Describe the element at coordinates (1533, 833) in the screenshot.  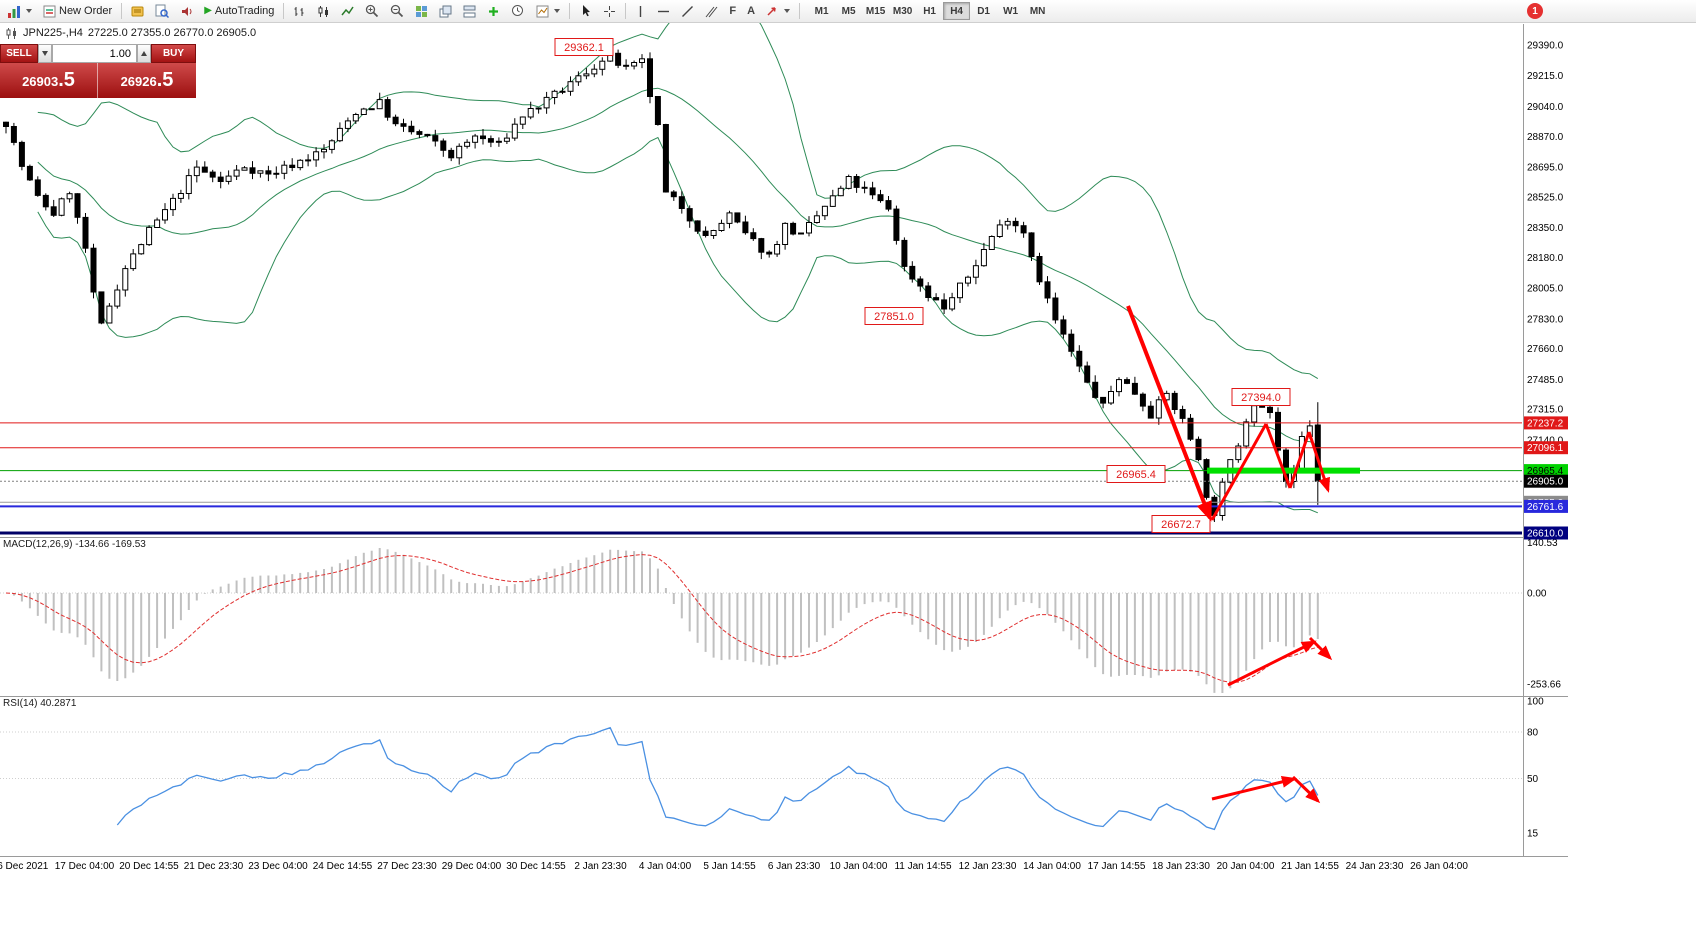
I see `svg-text: 15` at that location.